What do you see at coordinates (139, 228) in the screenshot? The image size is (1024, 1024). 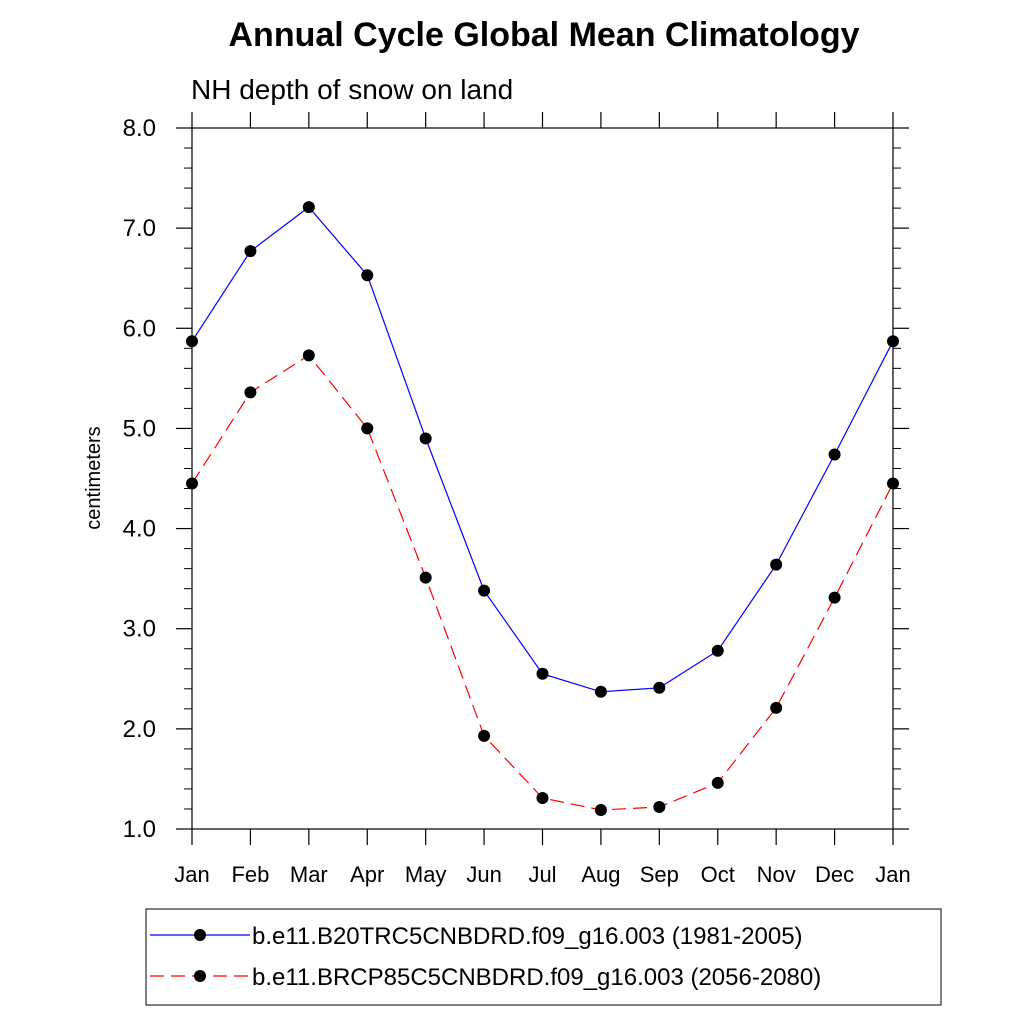 I see `y-tick-label: 7.0` at bounding box center [139, 228].